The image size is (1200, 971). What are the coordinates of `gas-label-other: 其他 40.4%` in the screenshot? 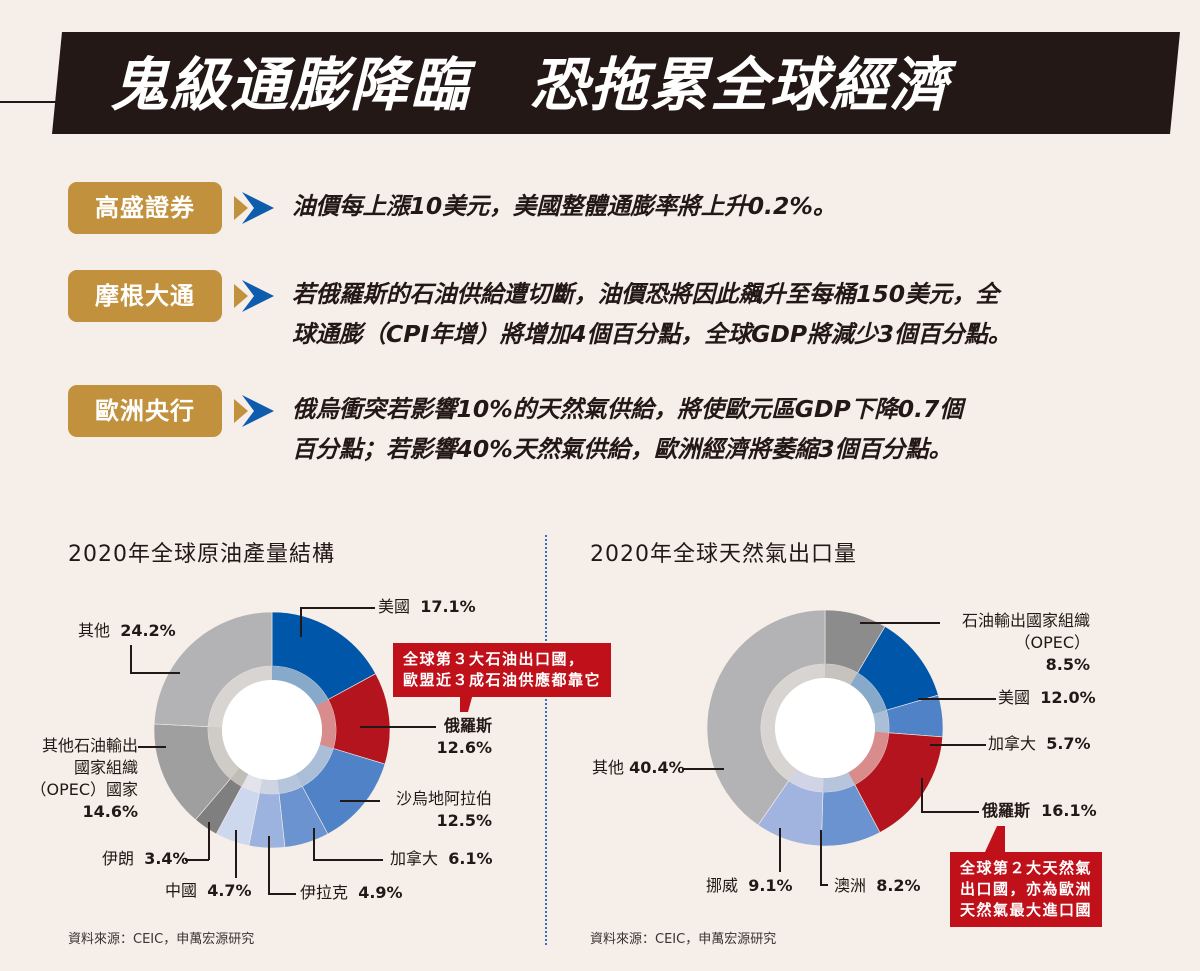 It's located at (638, 767).